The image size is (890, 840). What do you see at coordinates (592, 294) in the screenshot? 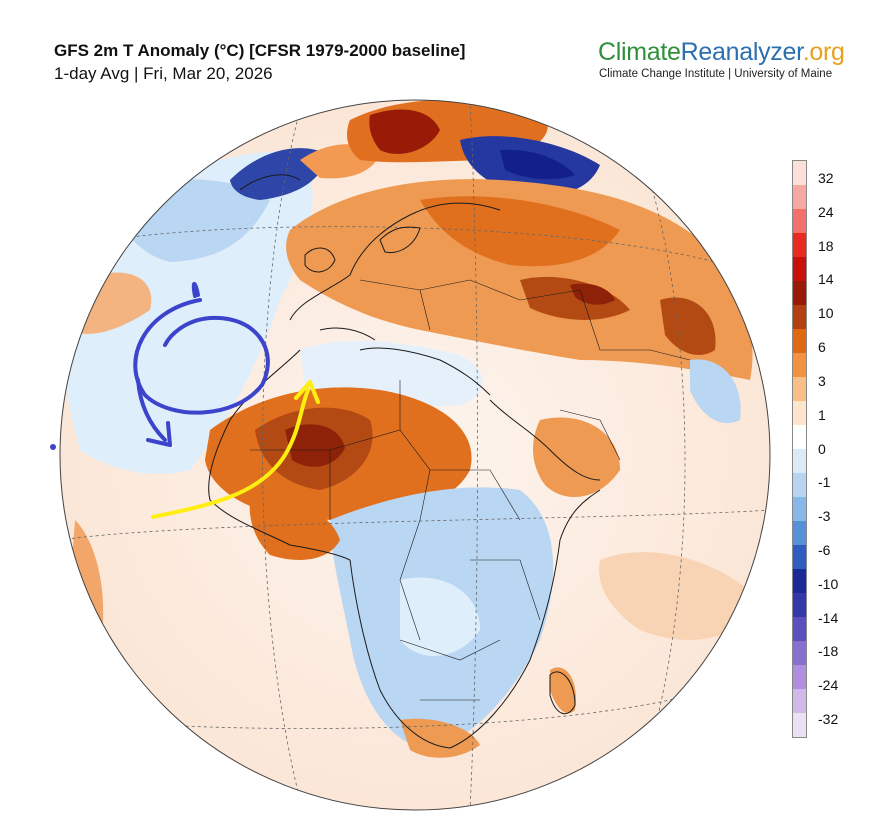
I see `central-asia-hot` at bounding box center [592, 294].